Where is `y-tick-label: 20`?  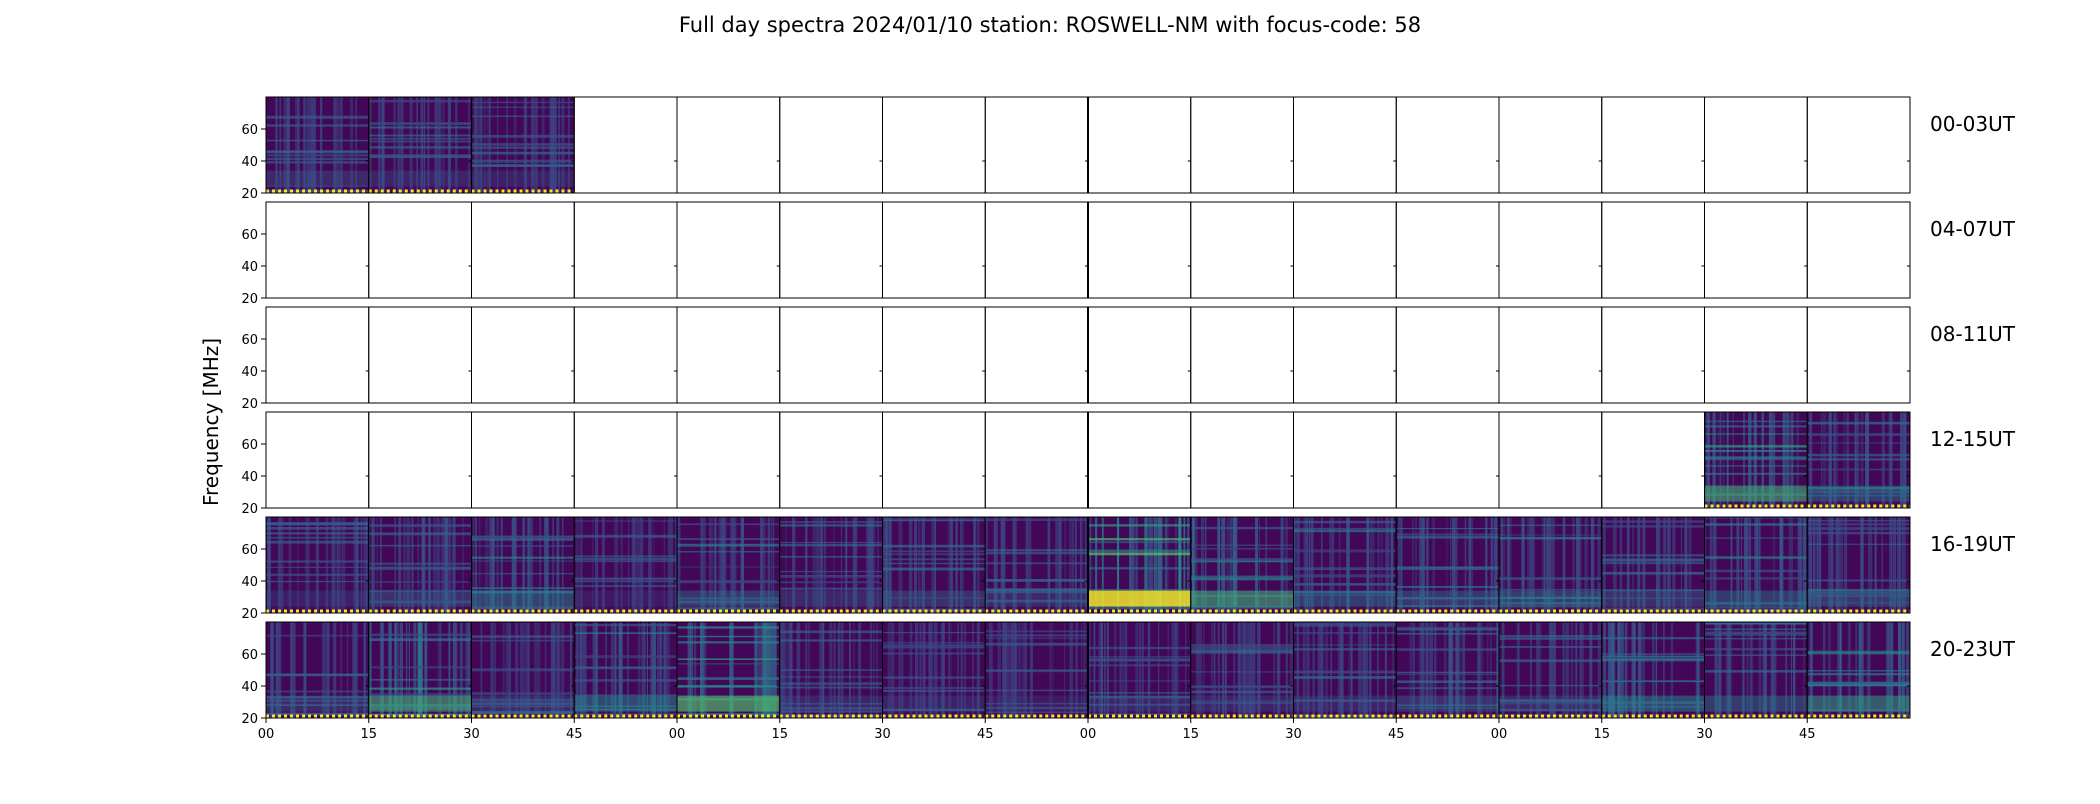
y-tick-label: 20 is located at coordinates (249, 299).